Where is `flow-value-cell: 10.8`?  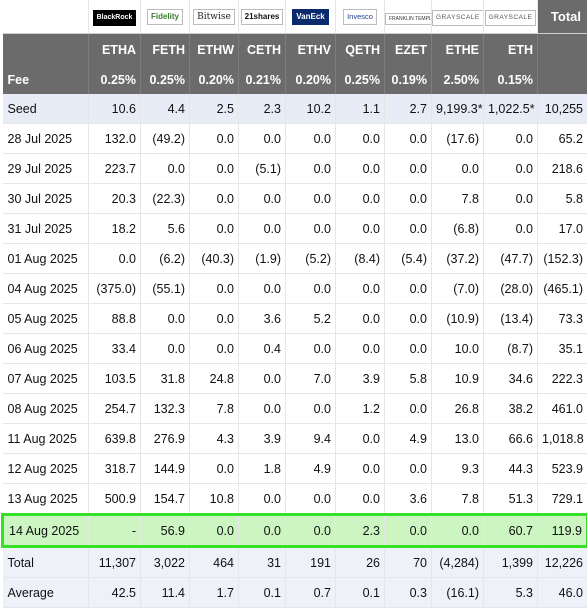
flow-value-cell: 10.8 is located at coordinates (214, 499).